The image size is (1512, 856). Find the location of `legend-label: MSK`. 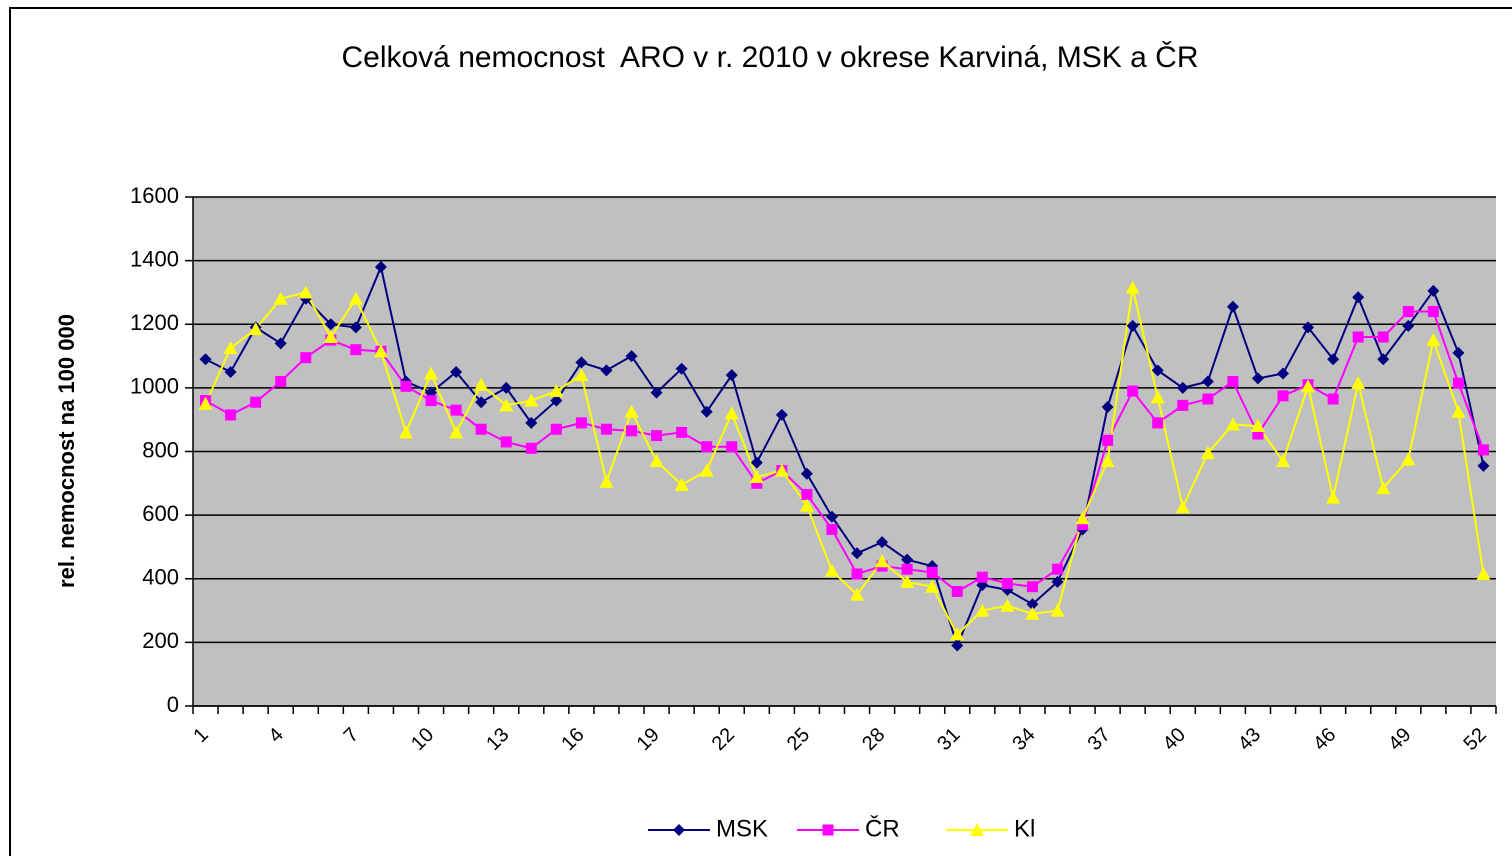

legend-label: MSK is located at coordinates (742, 828).